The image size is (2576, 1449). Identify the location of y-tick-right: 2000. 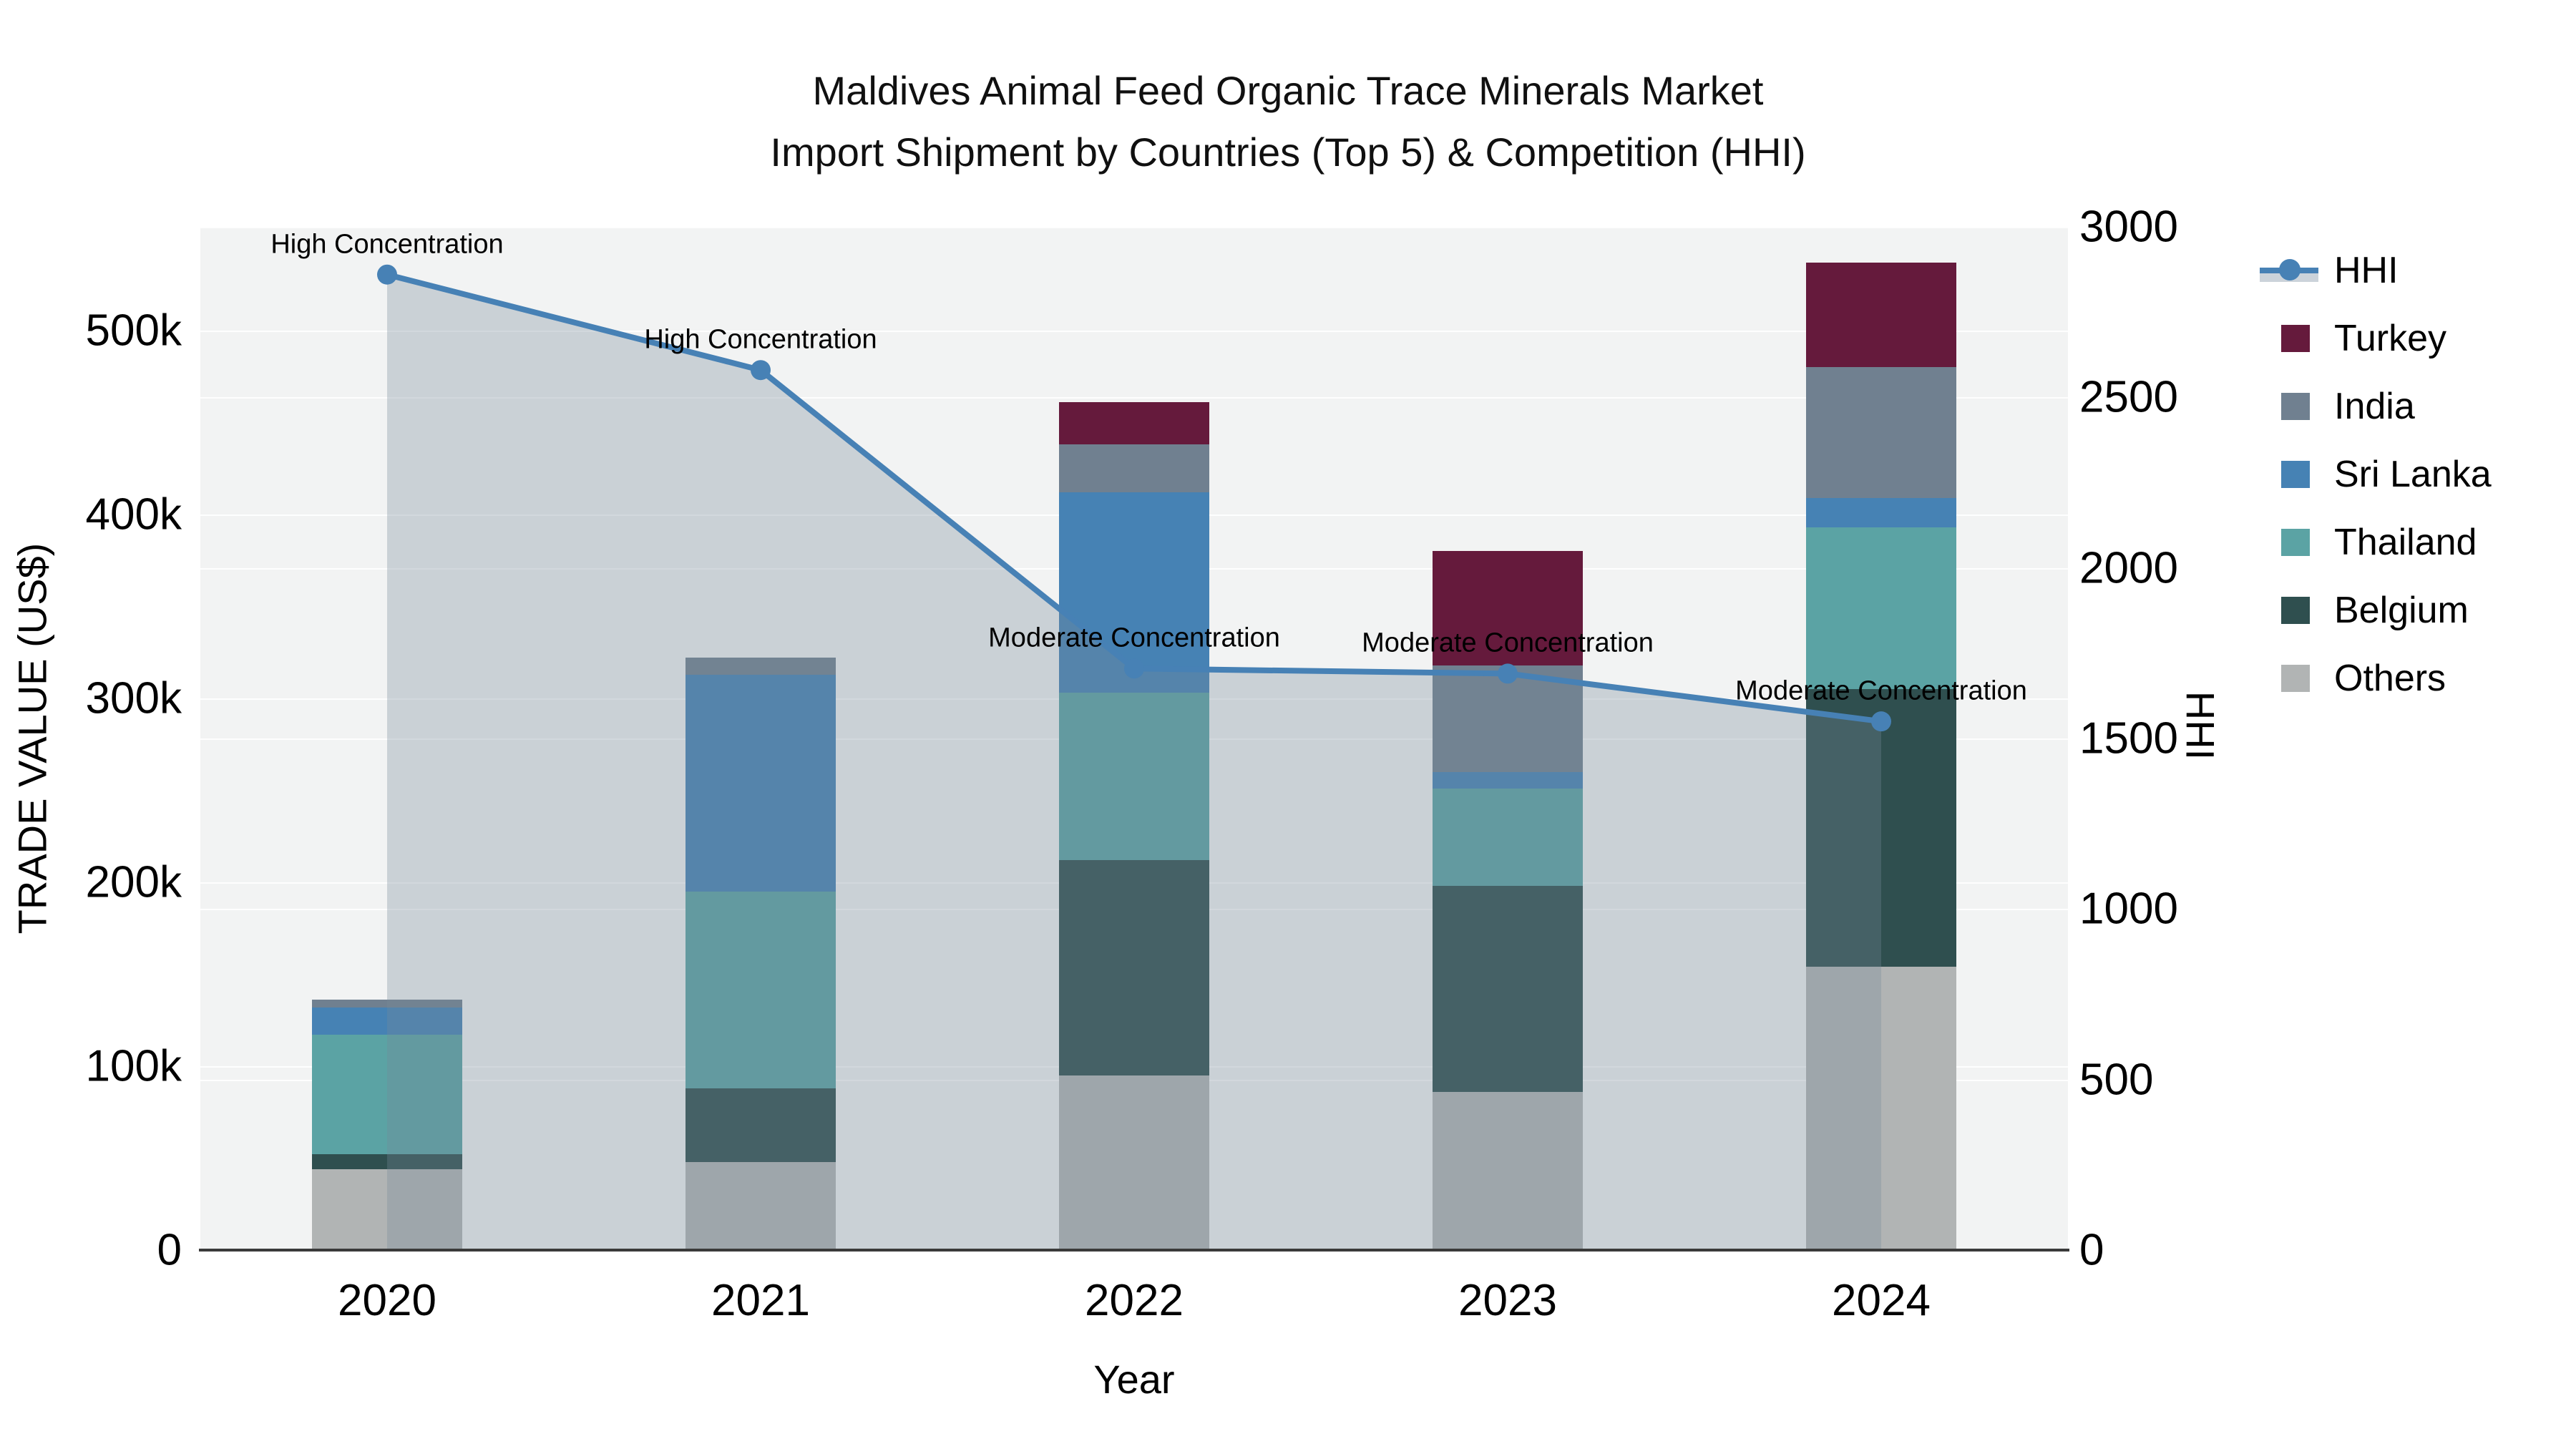
(2128, 568).